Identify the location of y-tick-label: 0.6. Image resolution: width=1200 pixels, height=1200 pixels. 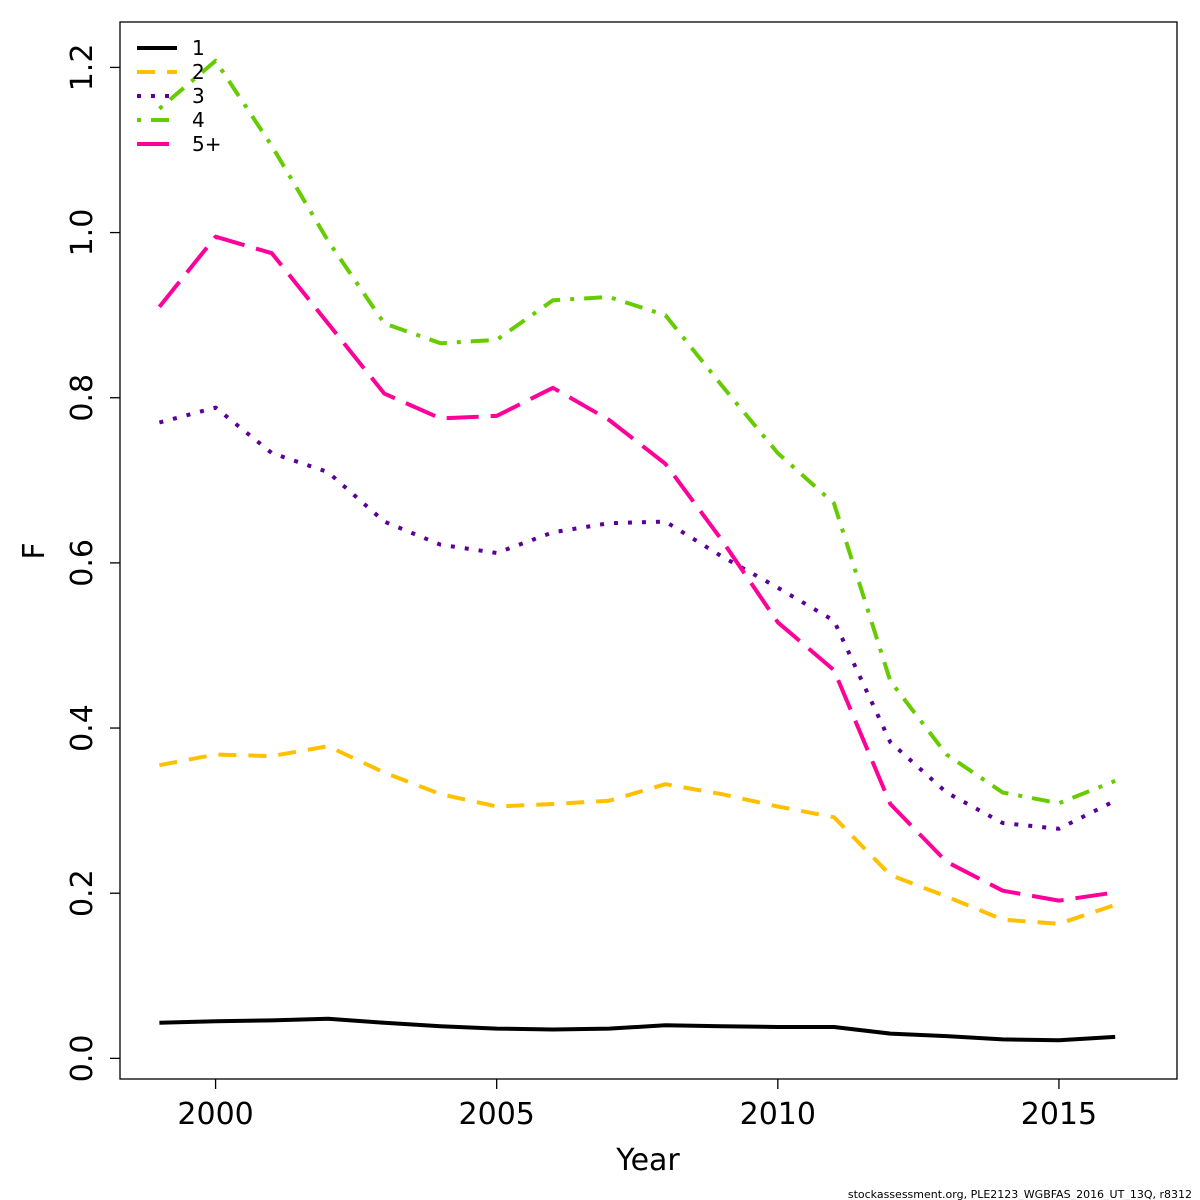
(82, 563).